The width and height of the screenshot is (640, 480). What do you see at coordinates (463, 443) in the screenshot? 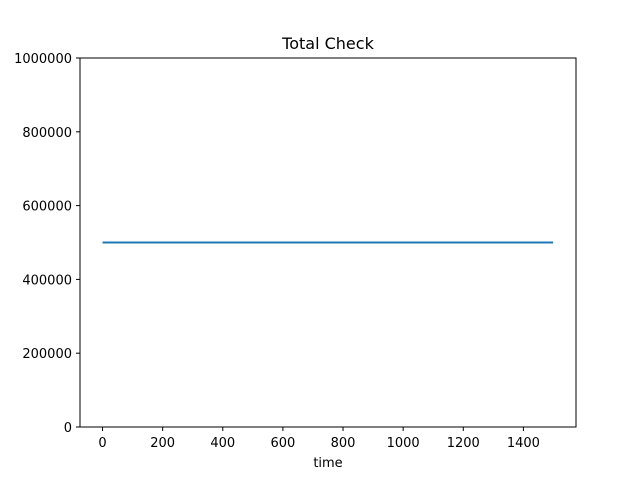
I see `x-tick-label: 1200` at bounding box center [463, 443].